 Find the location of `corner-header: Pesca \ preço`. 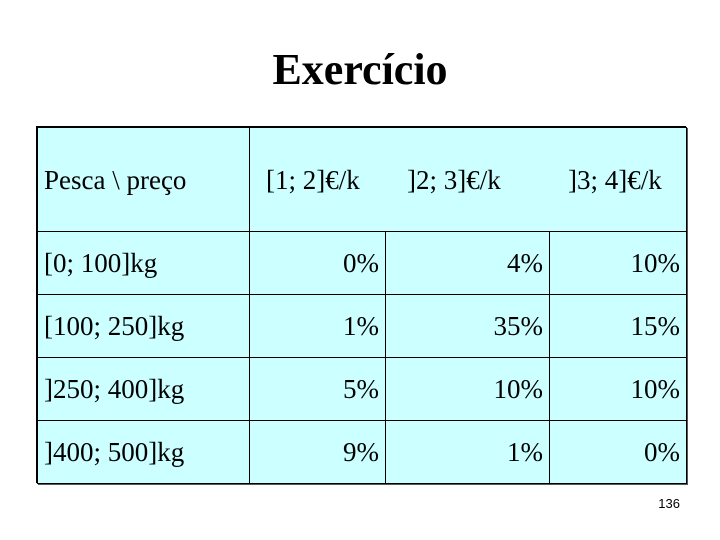

corner-header: Pesca \ preço is located at coordinates (143, 179).